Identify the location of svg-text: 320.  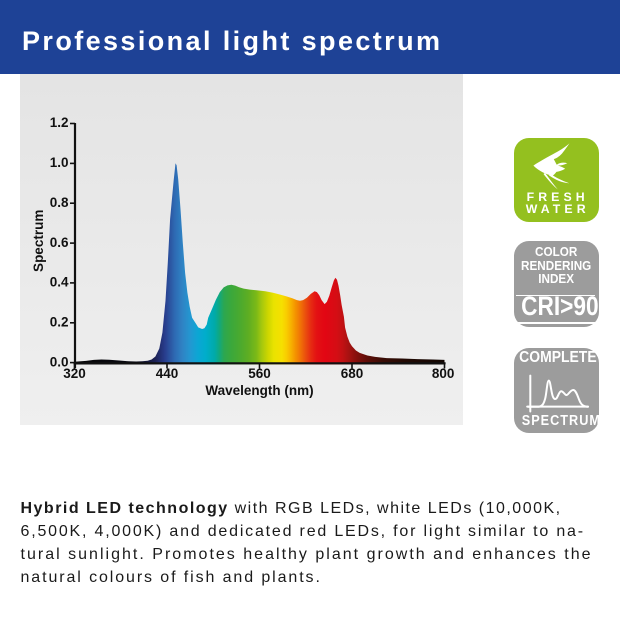
(74, 373).